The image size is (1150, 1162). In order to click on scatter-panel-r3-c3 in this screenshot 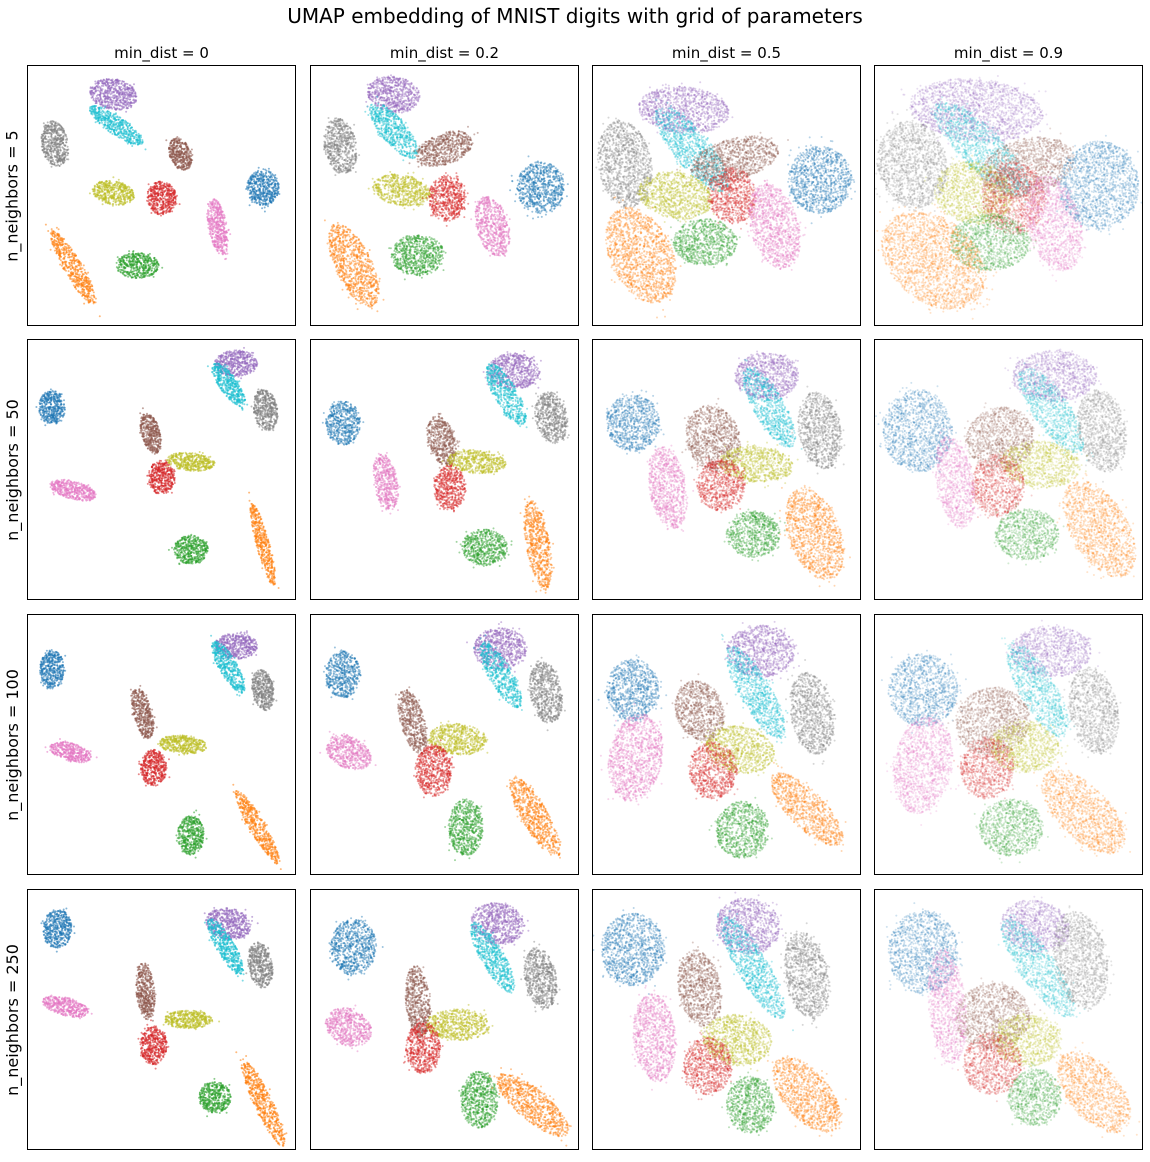, I will do `click(1008, 1019)`.